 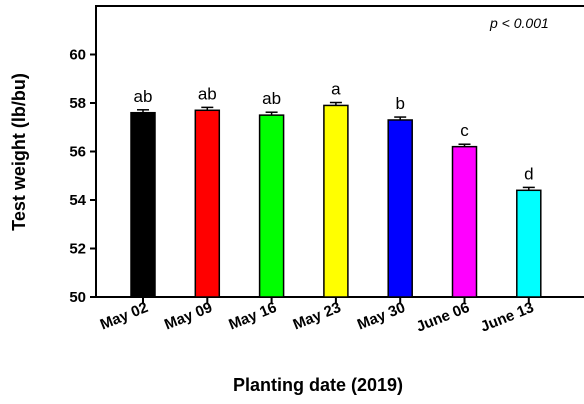 I want to click on y-axis-title: Test weight (lb/bu), so click(x=19, y=152).